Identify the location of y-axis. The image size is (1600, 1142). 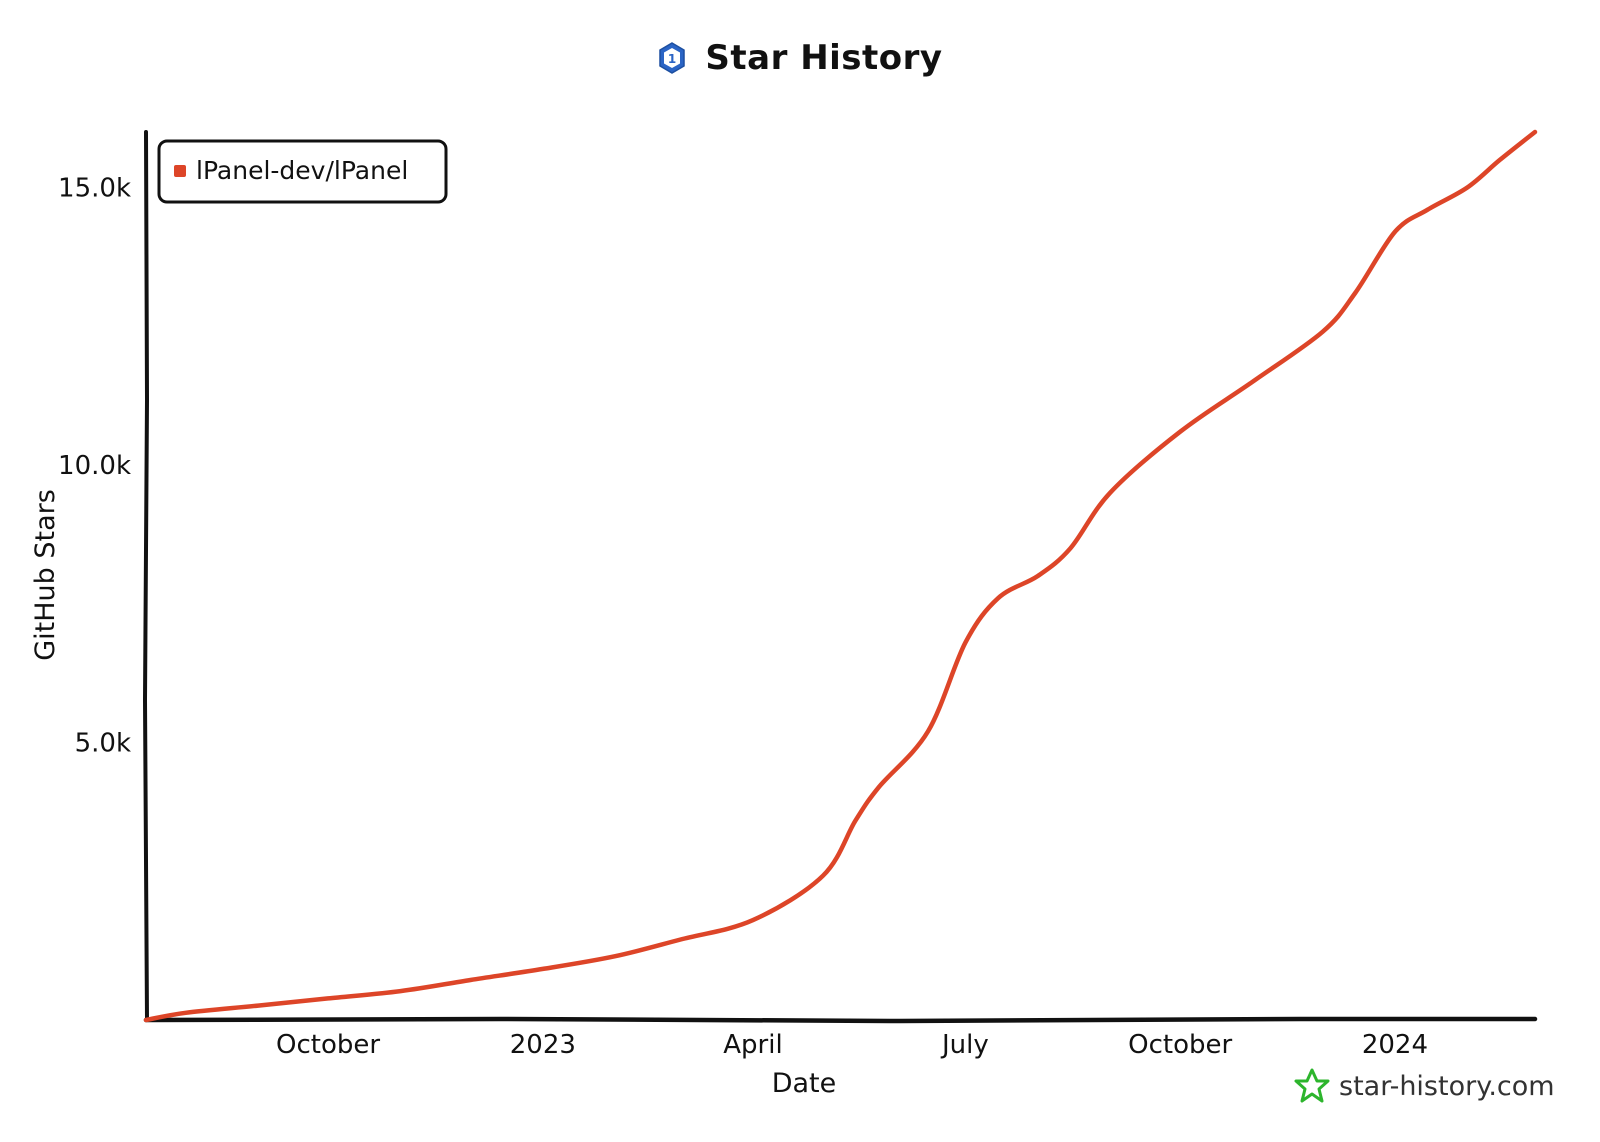
(146, 576).